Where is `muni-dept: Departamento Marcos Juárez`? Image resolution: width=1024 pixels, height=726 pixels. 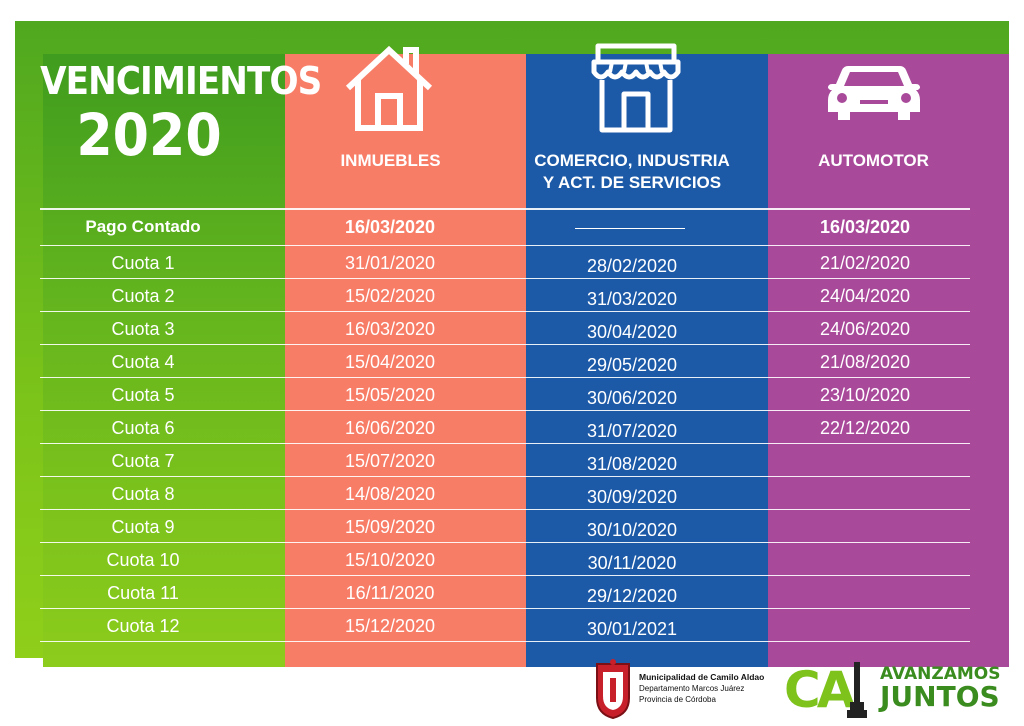
muni-dept: Departamento Marcos Juárez is located at coordinates (692, 688).